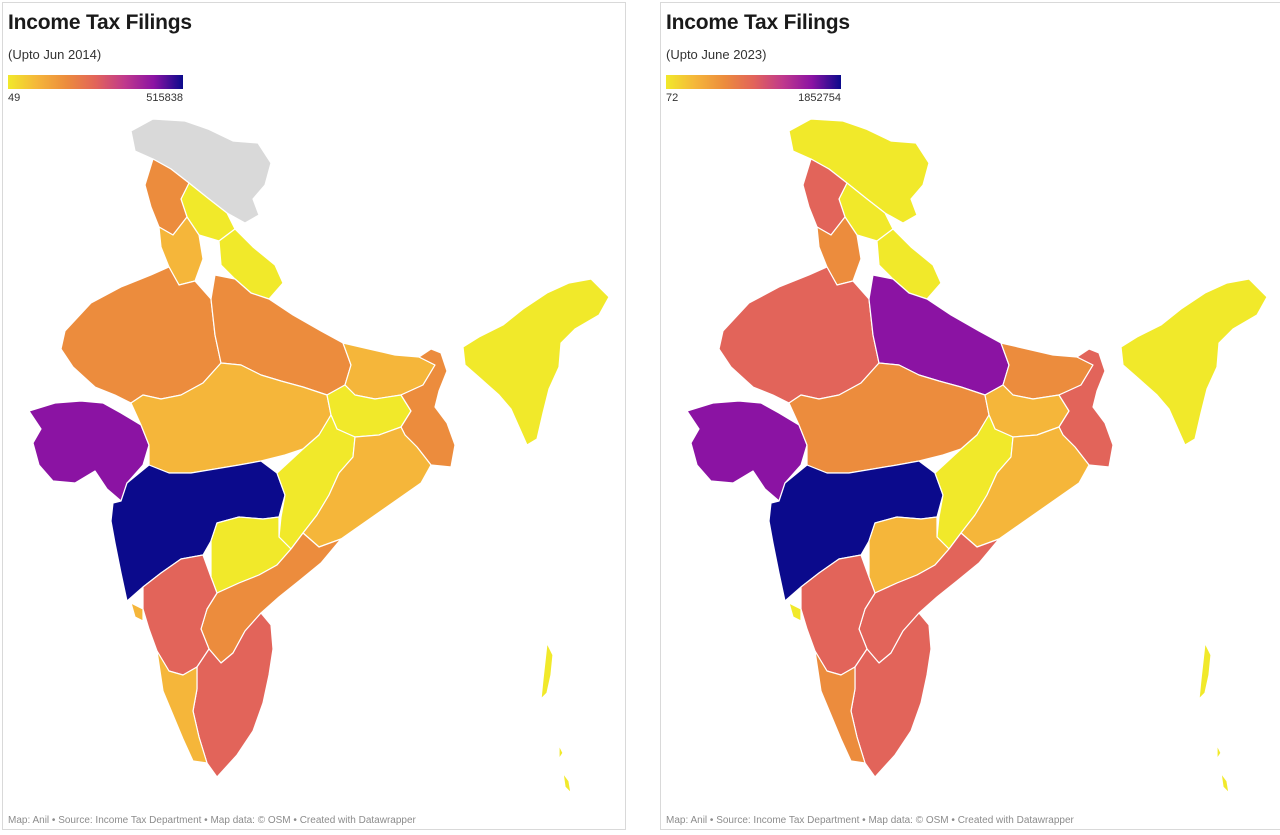 This screenshot has height=835, width=1280. What do you see at coordinates (164, 98) in the screenshot?
I see `legend-max-label: 515838` at bounding box center [164, 98].